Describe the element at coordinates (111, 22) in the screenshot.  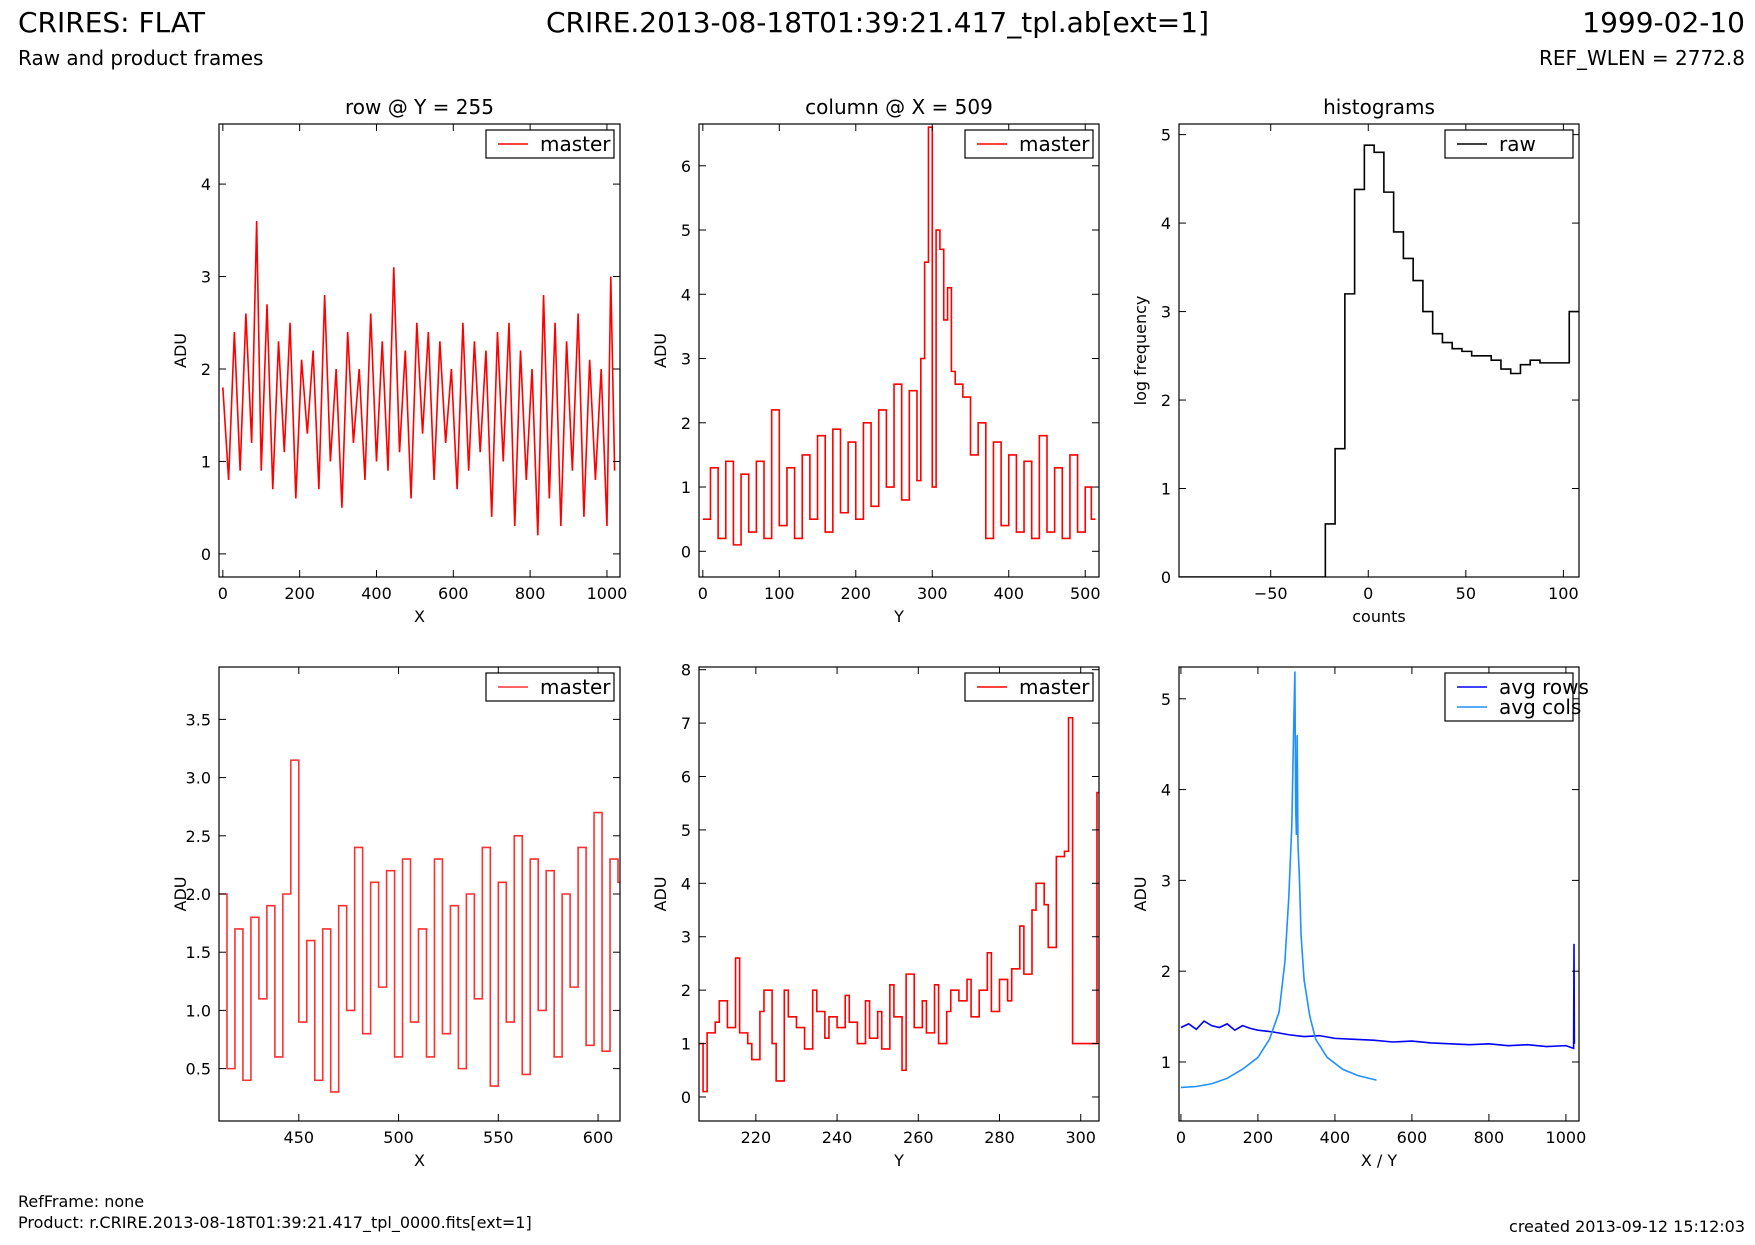
I see `report-title: CRIRES: FLAT` at that location.